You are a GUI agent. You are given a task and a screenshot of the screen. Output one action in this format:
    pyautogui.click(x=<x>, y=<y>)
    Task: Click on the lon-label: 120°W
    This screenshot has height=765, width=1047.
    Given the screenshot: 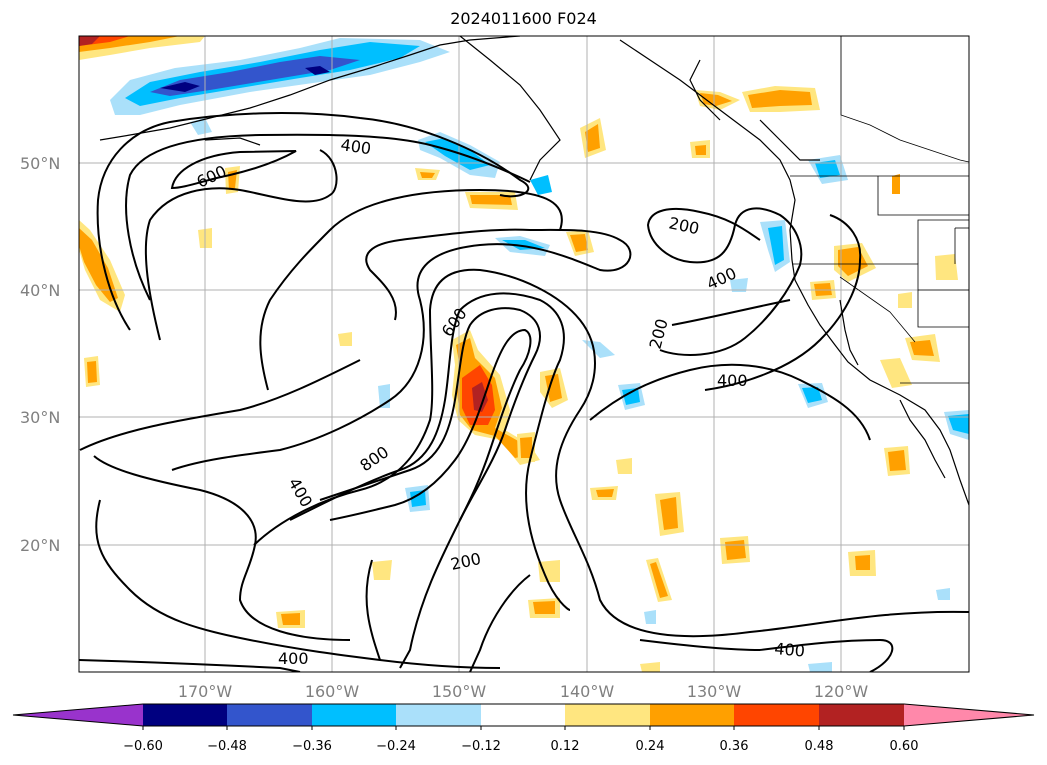 What is the action you would take?
    pyautogui.click(x=841, y=691)
    